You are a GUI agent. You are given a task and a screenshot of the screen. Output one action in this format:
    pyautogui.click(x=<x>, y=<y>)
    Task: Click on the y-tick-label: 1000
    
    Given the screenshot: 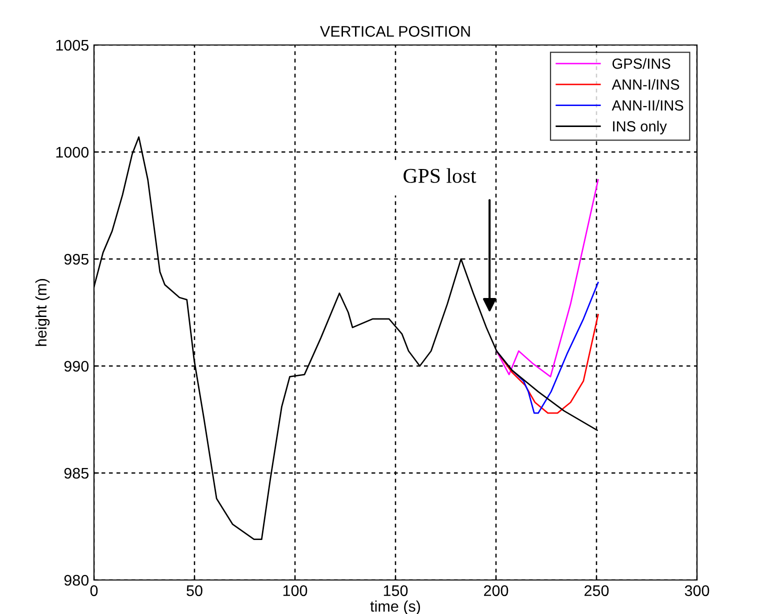 What is the action you would take?
    pyautogui.click(x=72, y=152)
    